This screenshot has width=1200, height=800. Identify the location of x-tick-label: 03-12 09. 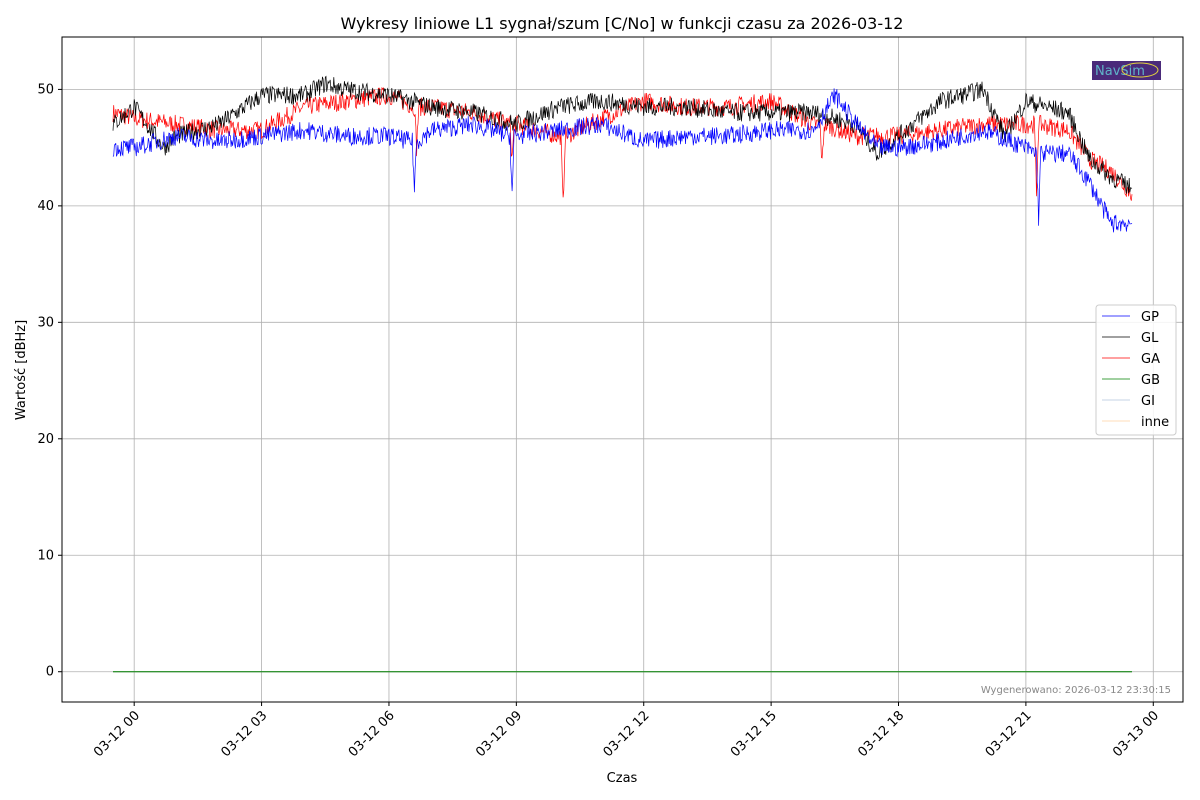
(499, 734).